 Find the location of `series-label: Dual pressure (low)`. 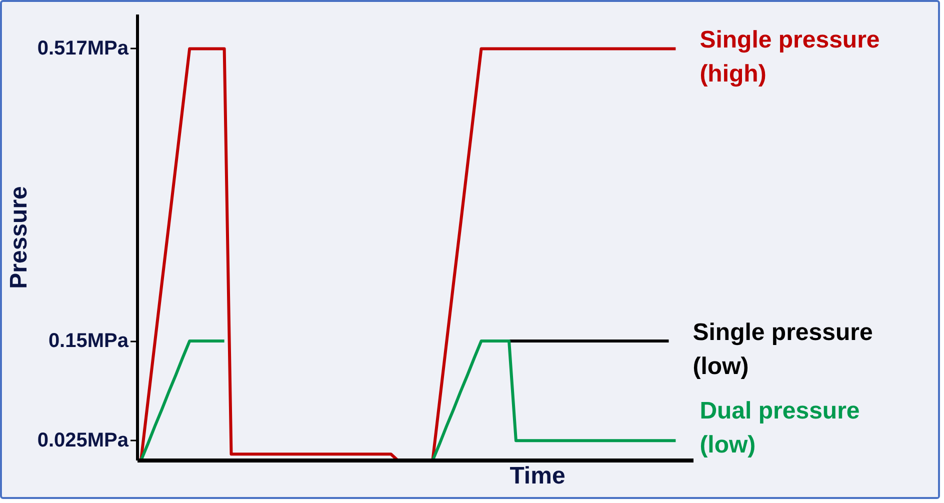

series-label: Dual pressure (low) is located at coordinates (780, 428).